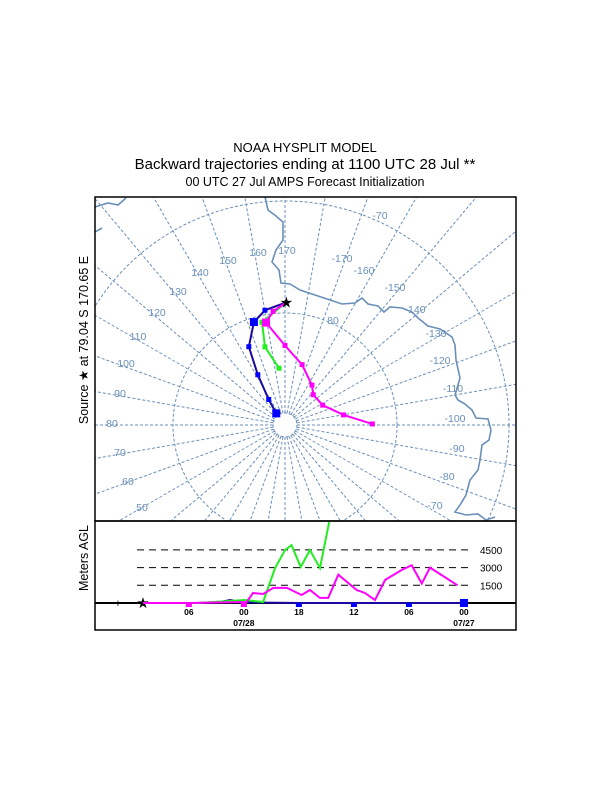  I want to click on meridian-label: 100, so click(126, 364).